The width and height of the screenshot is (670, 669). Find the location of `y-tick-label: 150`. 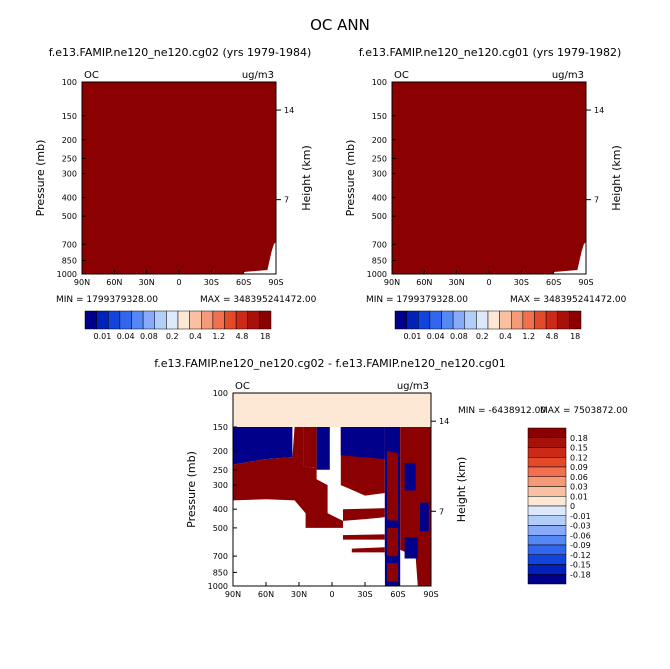

y-tick-label: 150 is located at coordinates (220, 427).